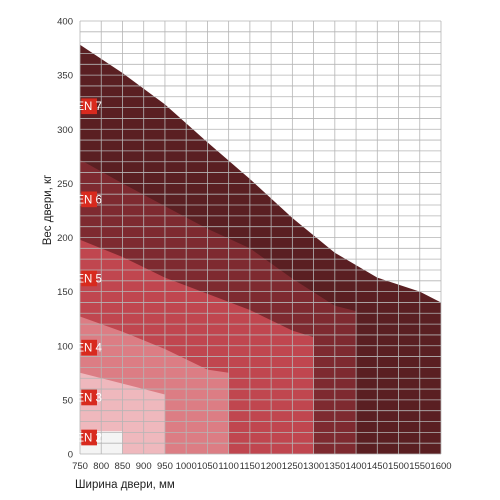  Describe the element at coordinates (65, 292) in the screenshot. I see `y-tick-label: 150` at that location.